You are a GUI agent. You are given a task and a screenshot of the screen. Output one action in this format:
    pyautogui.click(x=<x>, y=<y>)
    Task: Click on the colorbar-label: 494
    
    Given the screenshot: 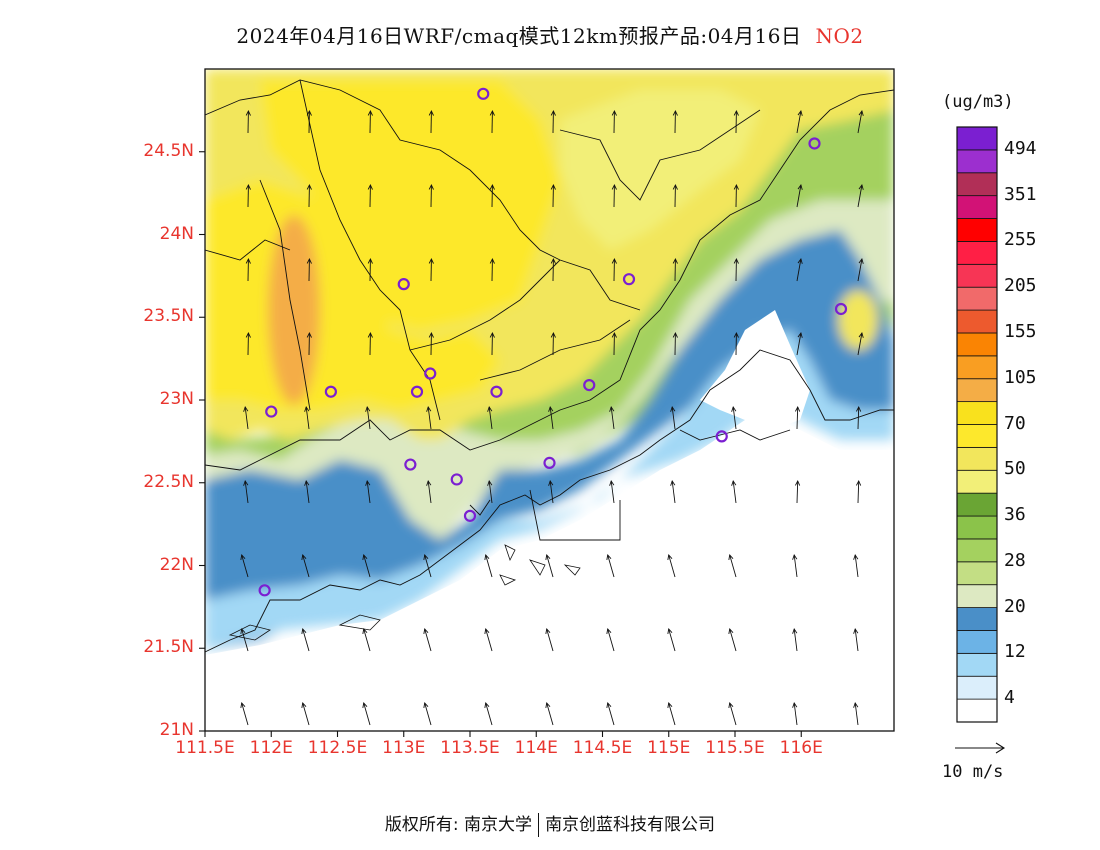 What is the action you would take?
    pyautogui.click(x=1020, y=148)
    